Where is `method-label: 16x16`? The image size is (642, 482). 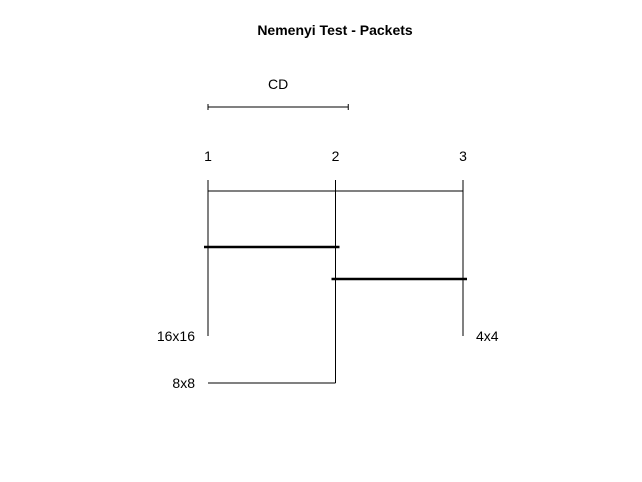
method-label: 16x16 is located at coordinates (176, 336).